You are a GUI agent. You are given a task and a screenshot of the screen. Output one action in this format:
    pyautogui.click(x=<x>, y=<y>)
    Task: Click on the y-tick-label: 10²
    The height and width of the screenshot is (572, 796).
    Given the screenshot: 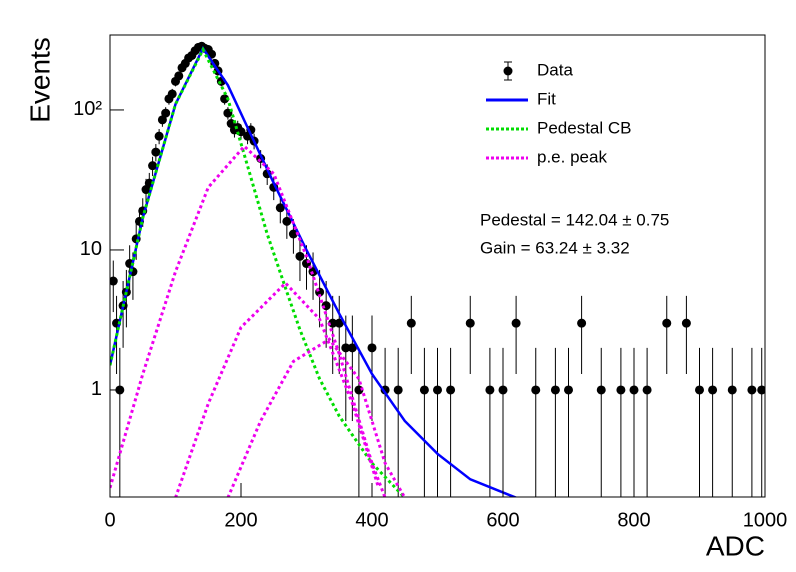 What is the action you would take?
    pyautogui.click(x=87, y=109)
    